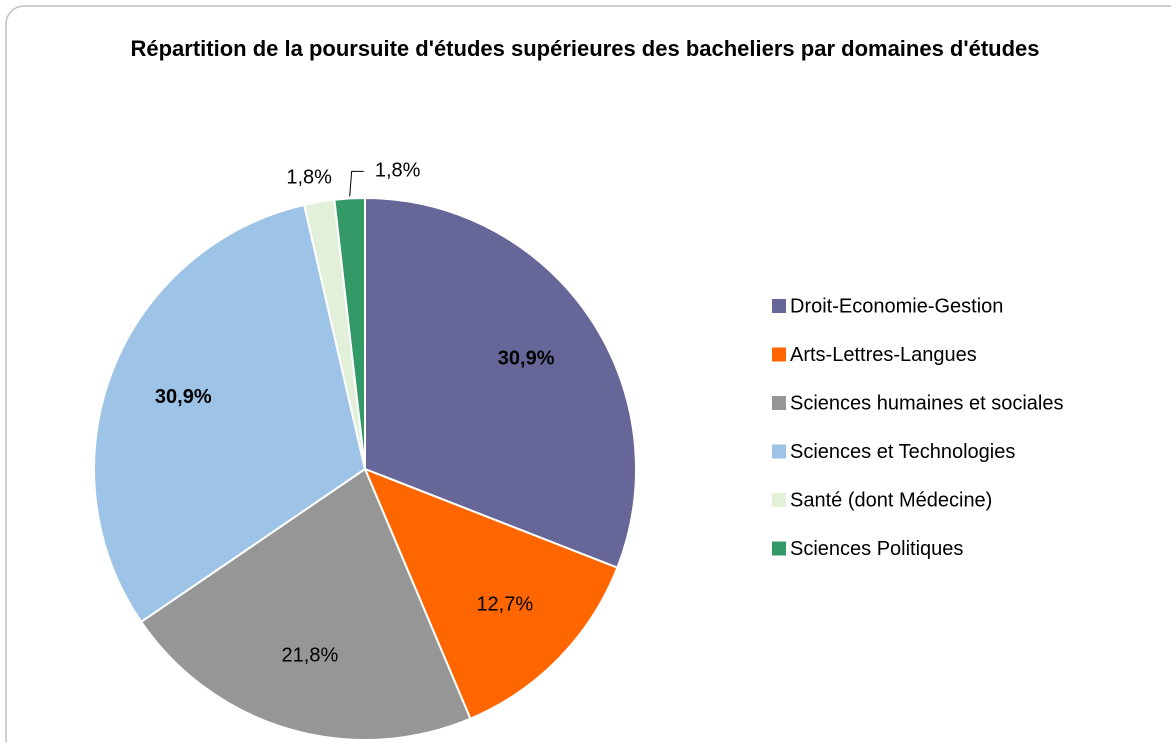 The width and height of the screenshot is (1171, 742). Describe the element at coordinates (310, 655) in the screenshot. I see `data-label: 21,8%` at that location.